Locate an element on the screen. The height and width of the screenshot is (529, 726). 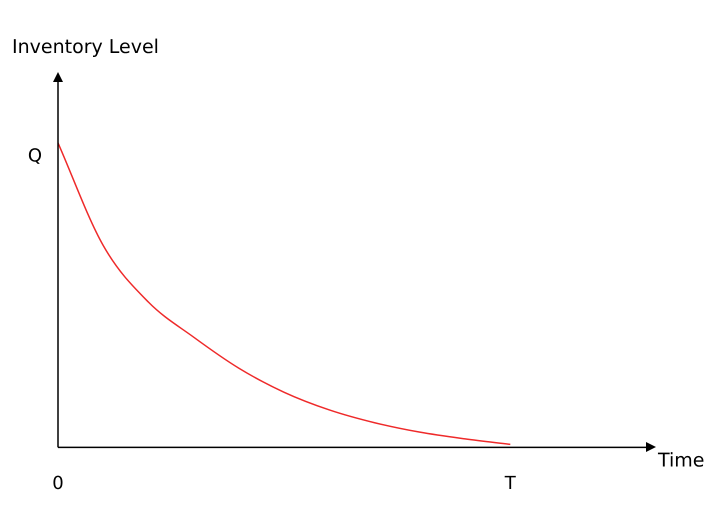
annotation: Q is located at coordinates (35, 156).